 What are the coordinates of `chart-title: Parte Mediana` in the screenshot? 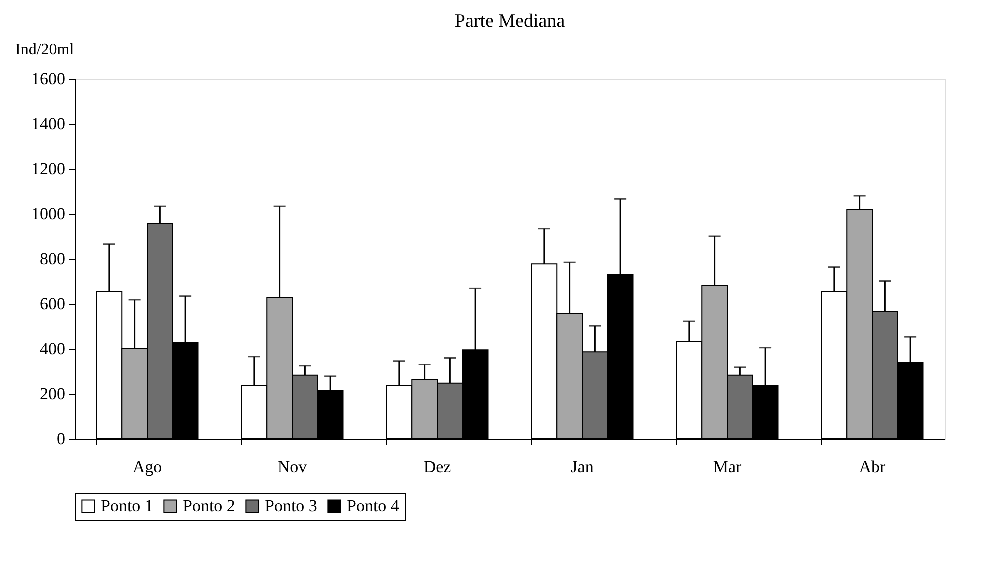 It's located at (510, 21).